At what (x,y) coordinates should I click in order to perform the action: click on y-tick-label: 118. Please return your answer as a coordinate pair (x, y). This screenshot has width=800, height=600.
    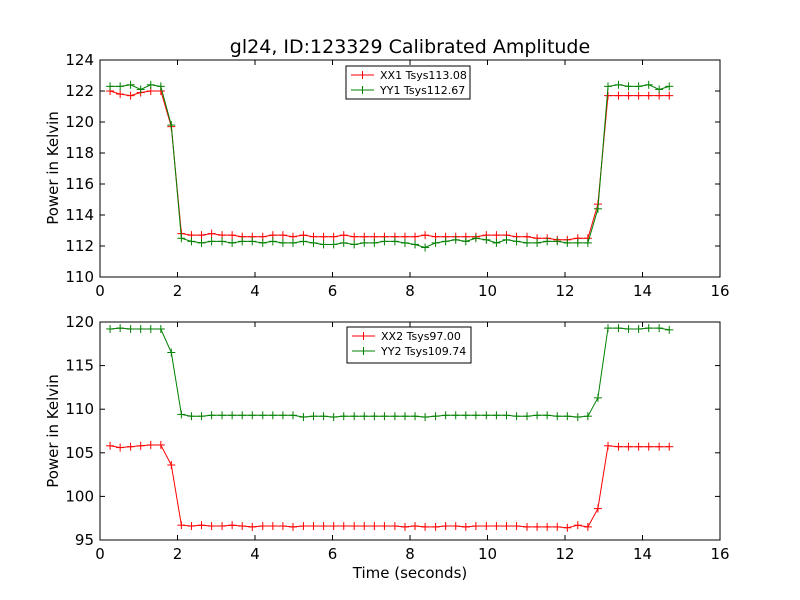
    Looking at the image, I should click on (79, 153).